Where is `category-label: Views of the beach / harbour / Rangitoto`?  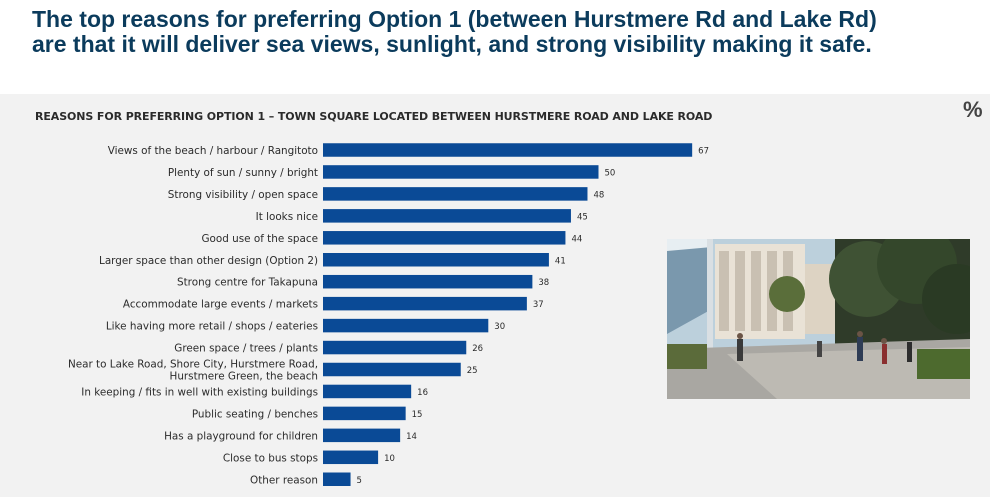 category-label: Views of the beach / harbour / Rangitoto is located at coordinates (213, 151).